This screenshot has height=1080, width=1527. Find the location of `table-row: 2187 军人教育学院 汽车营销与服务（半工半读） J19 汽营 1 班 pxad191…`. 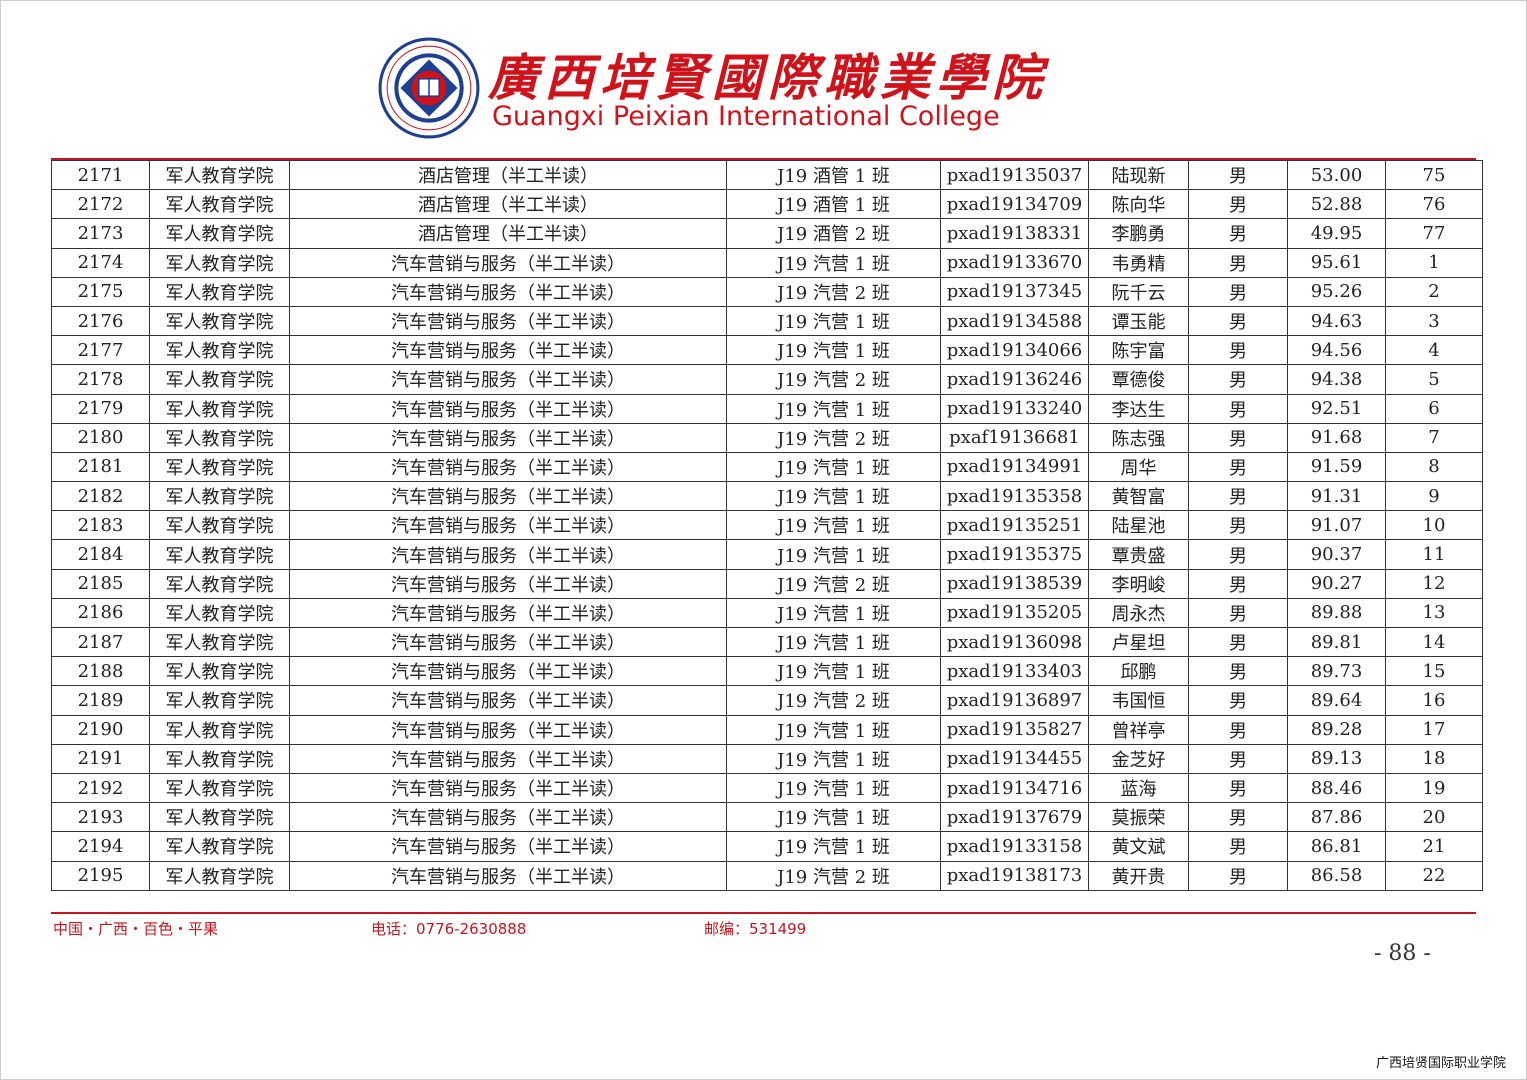

table-row: 2187 军人教育学院 汽车营销与服务（半工半读） J19 汽营 1 班 pxad191… is located at coordinates (767, 642).